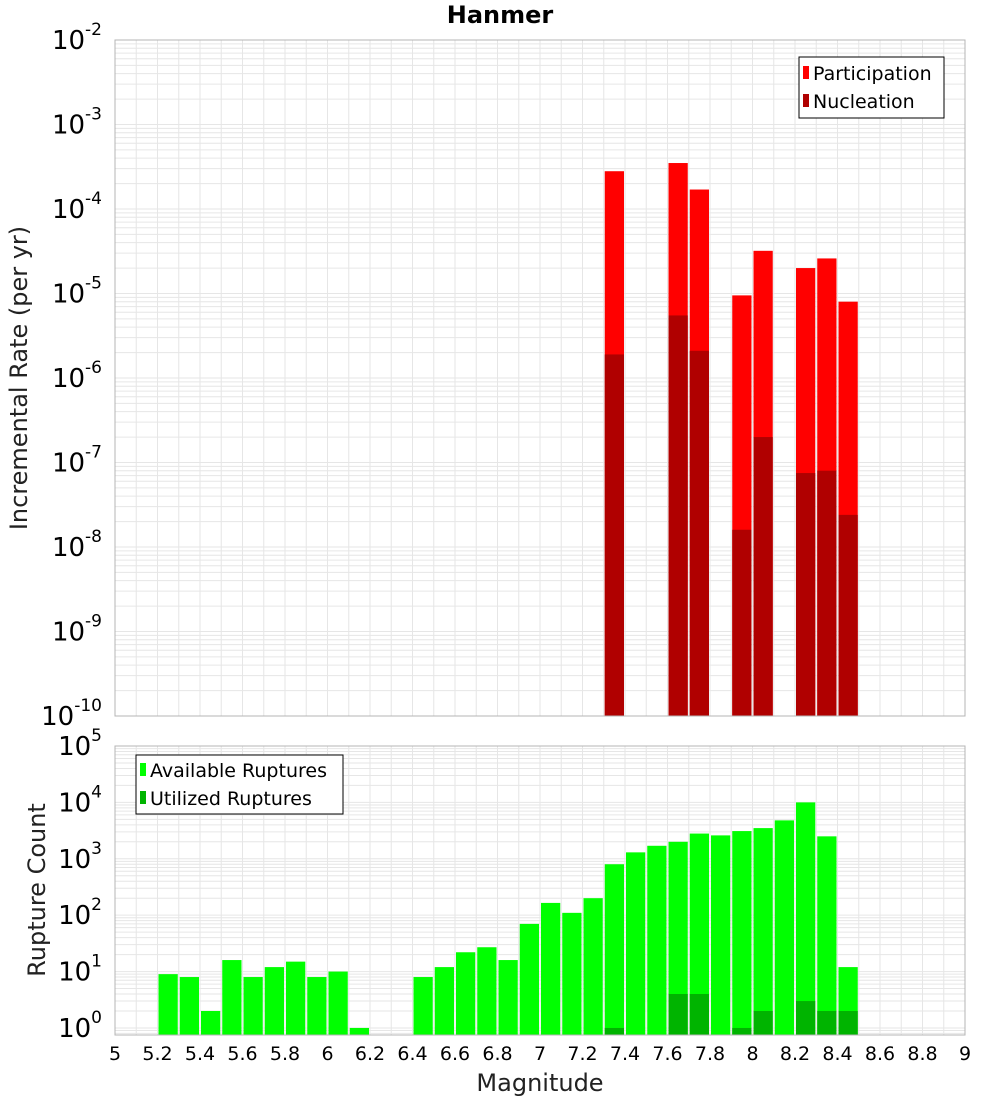 This screenshot has height=1100, width=1000. Describe the element at coordinates (80, 744) in the screenshot. I see `count-y-tick-label: 10⁵` at that location.